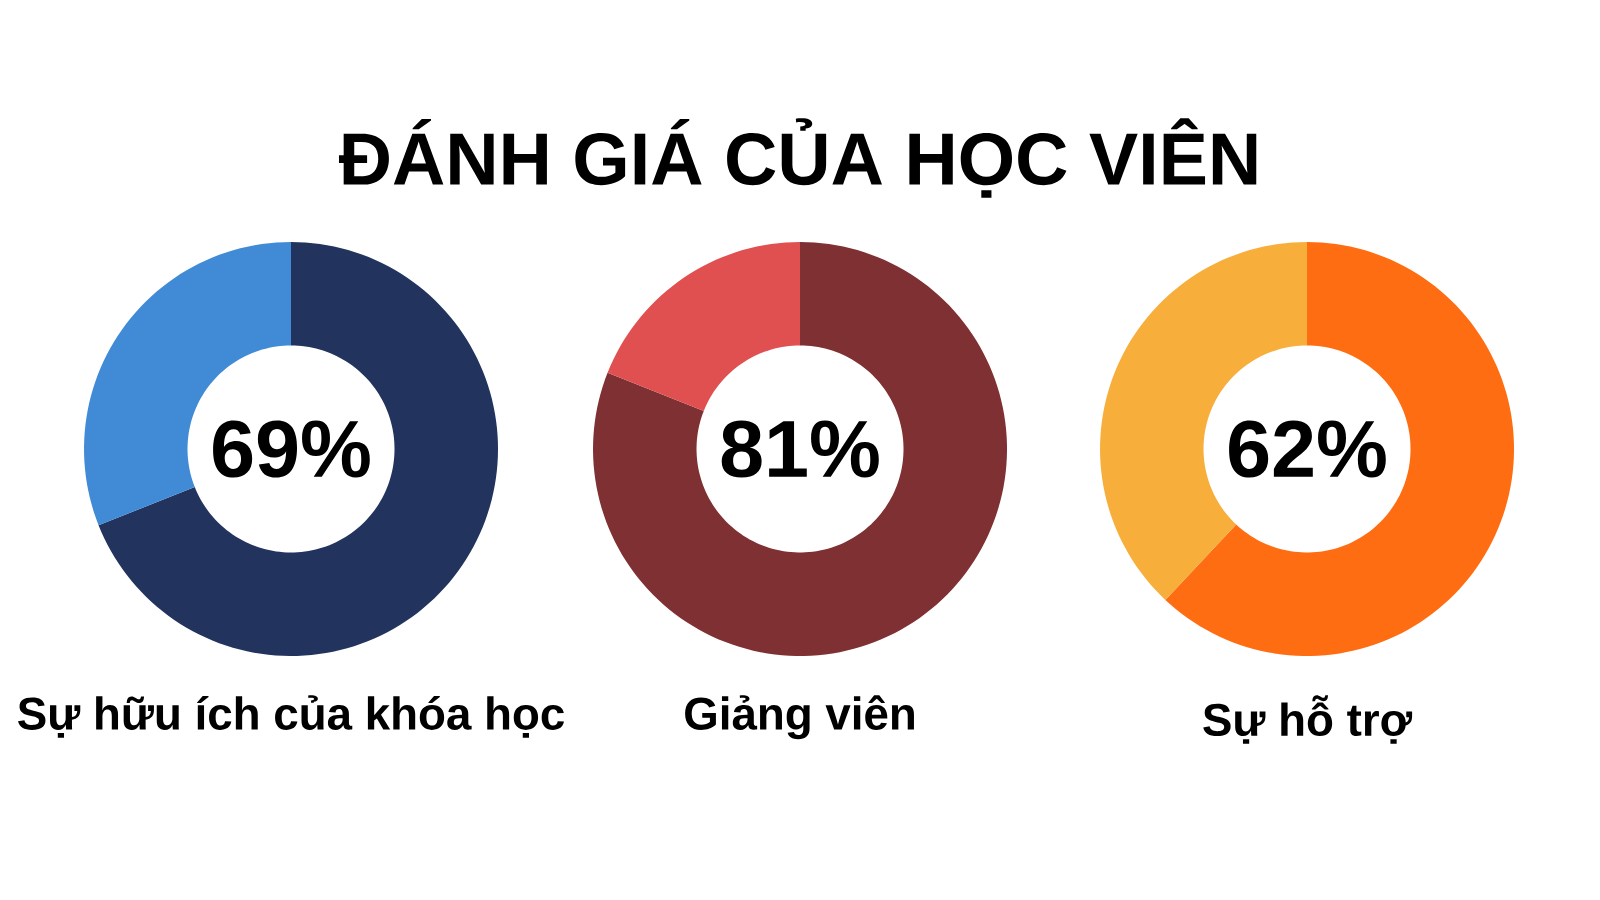  I want to click on text: Sự hỗ trợ, so click(1308, 719).